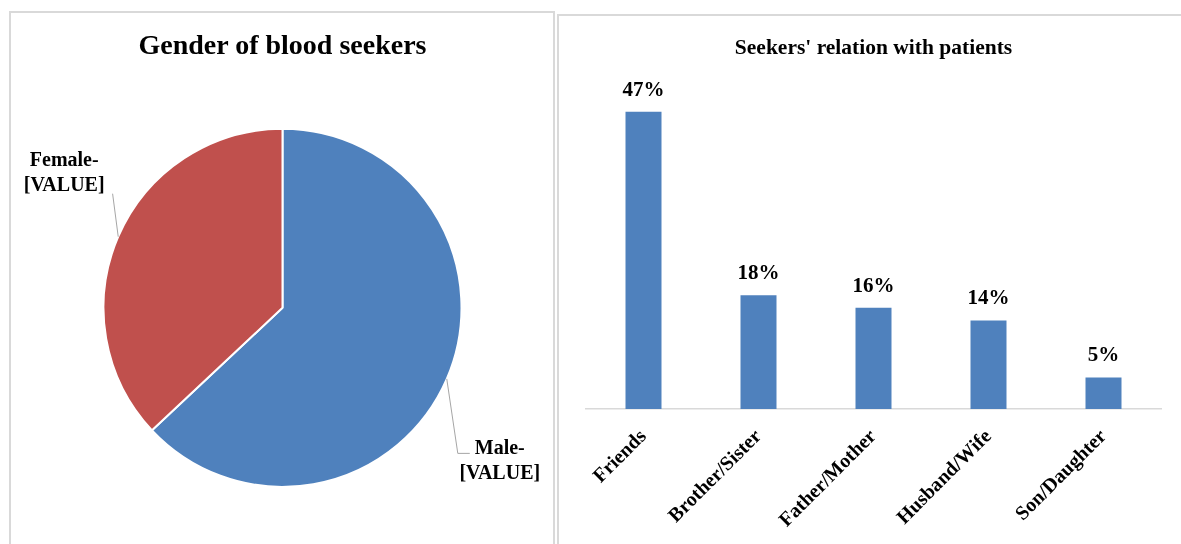 This screenshot has width=1181, height=544. Describe the element at coordinates (873, 47) in the screenshot. I see `chart-title: Seekers' relation with patients` at that location.